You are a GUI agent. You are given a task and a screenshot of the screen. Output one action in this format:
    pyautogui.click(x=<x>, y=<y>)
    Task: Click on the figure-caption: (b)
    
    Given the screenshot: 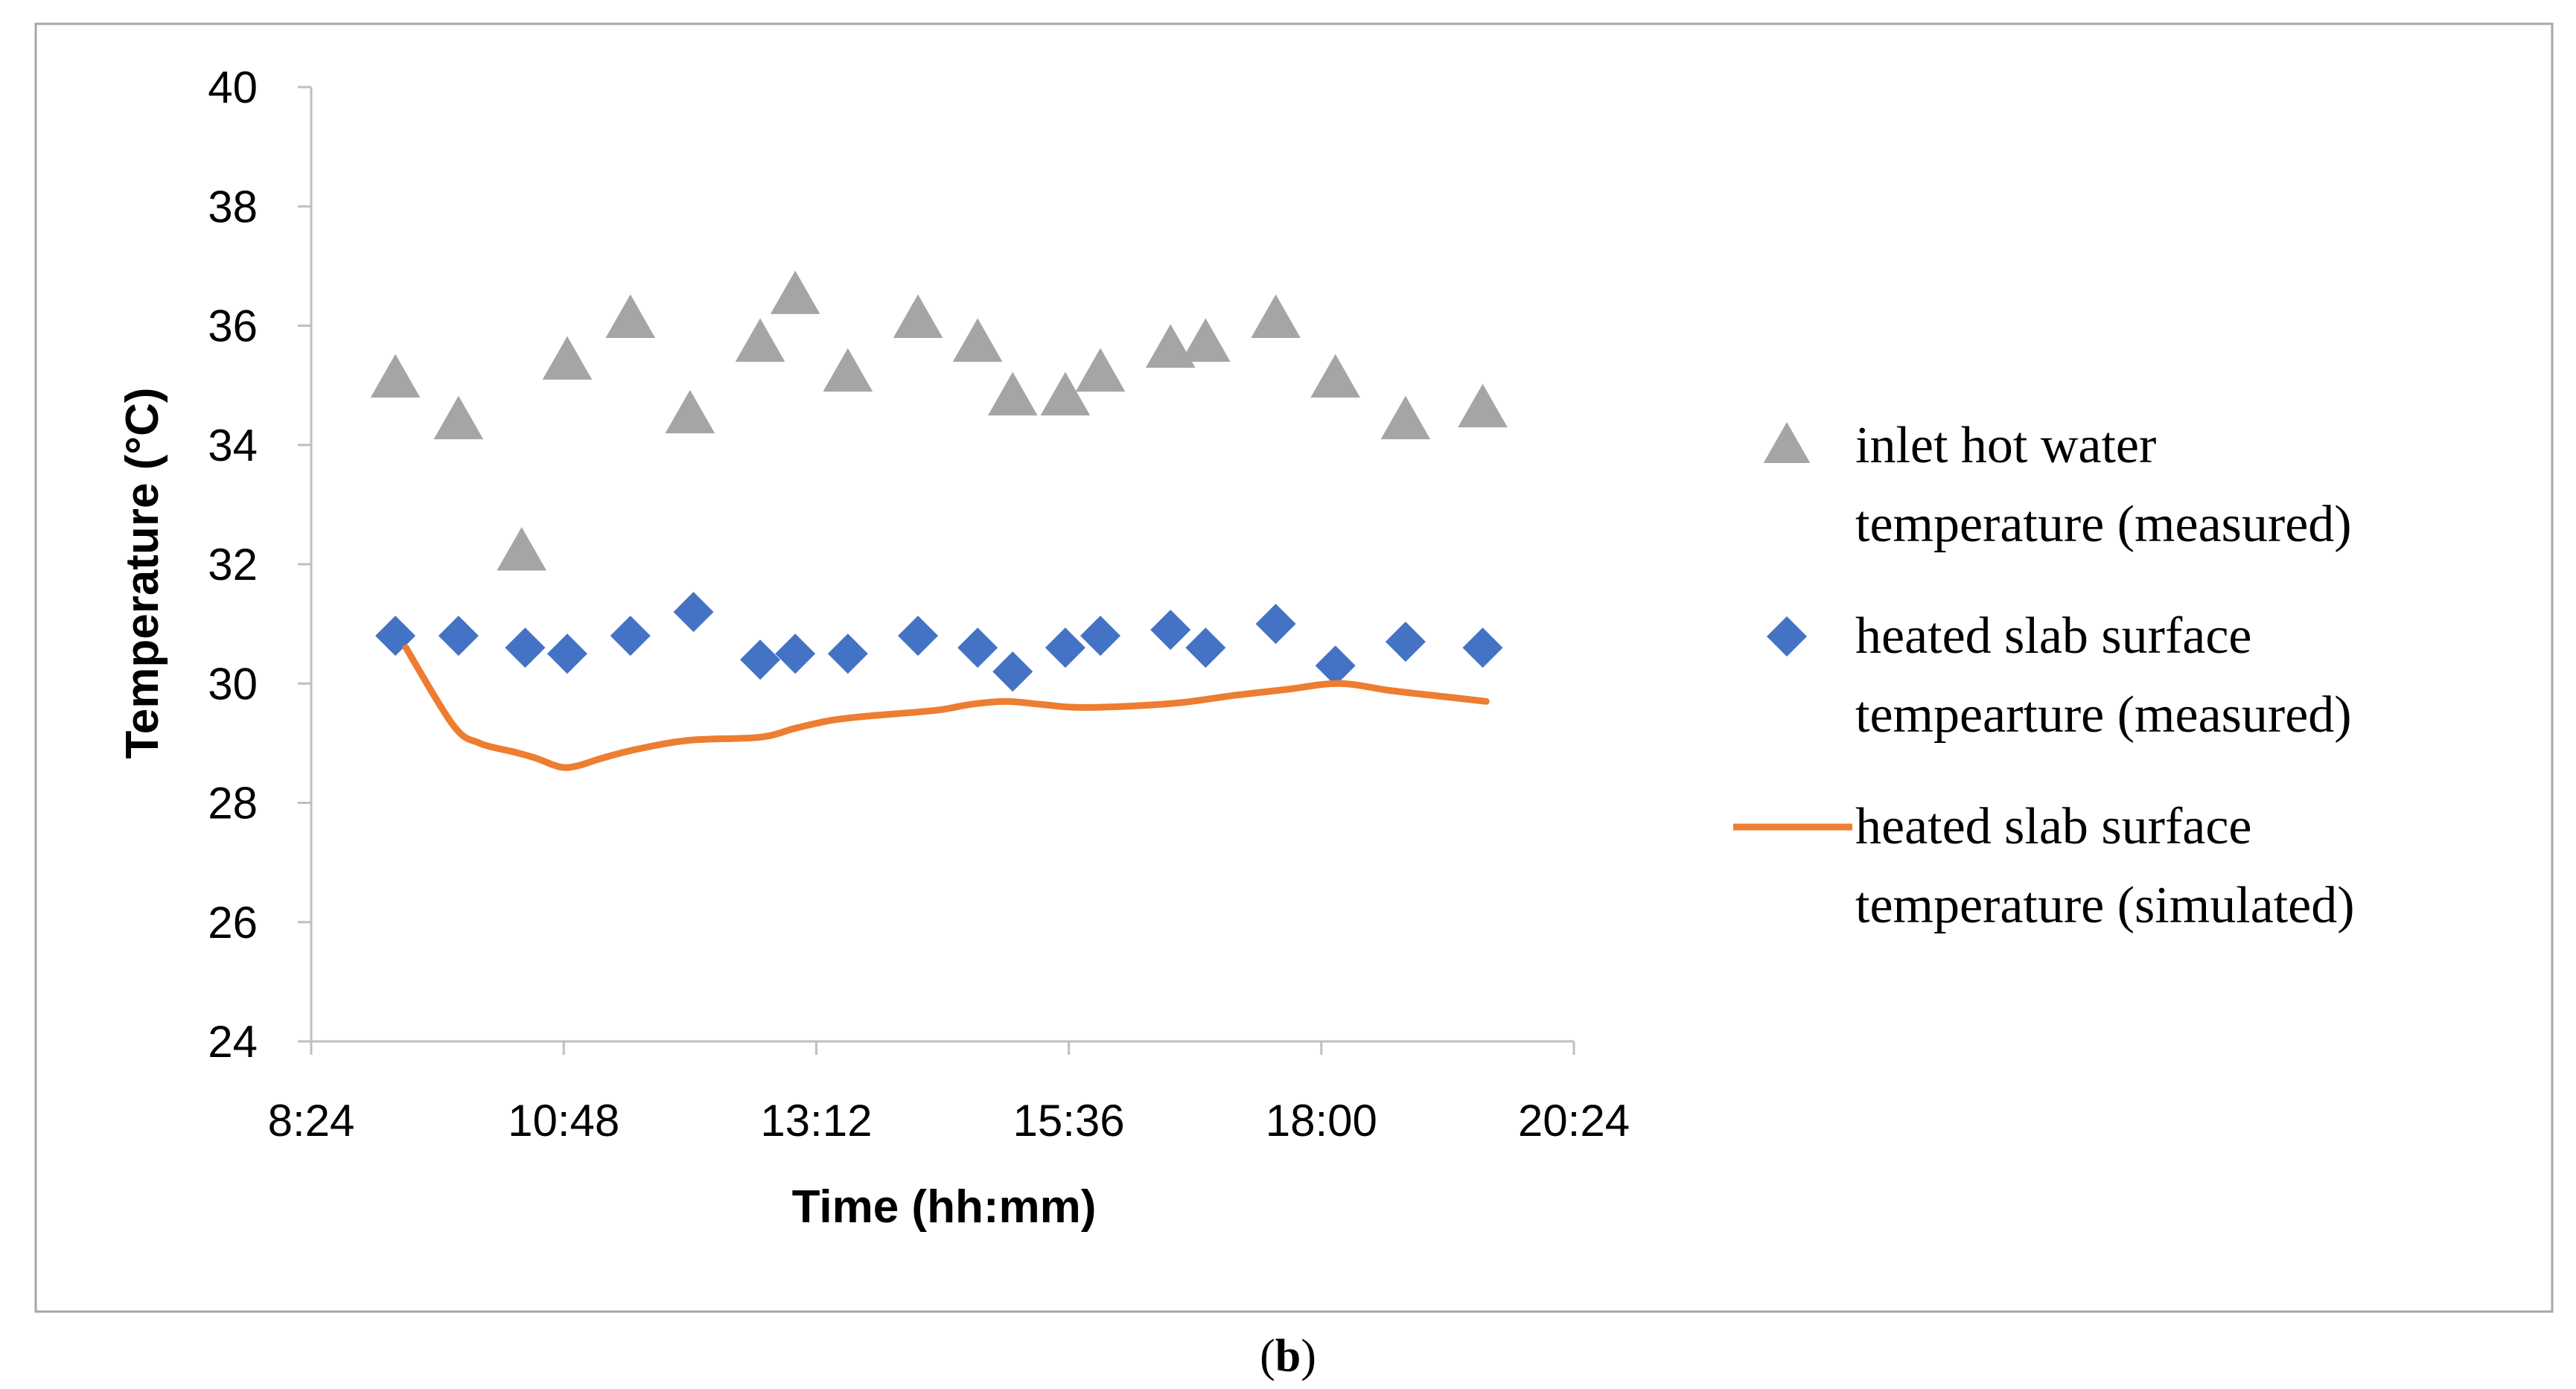 What is the action you would take?
    pyautogui.click(x=1288, y=1356)
    